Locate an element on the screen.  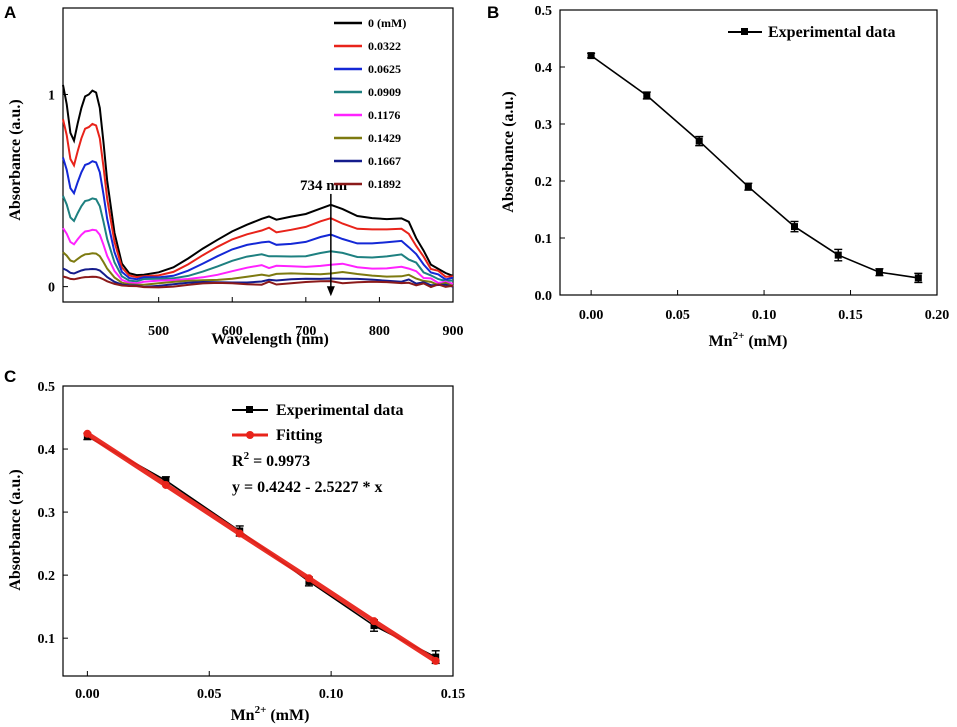
panel-a-annotation: 734 nm is located at coordinates (324, 186).